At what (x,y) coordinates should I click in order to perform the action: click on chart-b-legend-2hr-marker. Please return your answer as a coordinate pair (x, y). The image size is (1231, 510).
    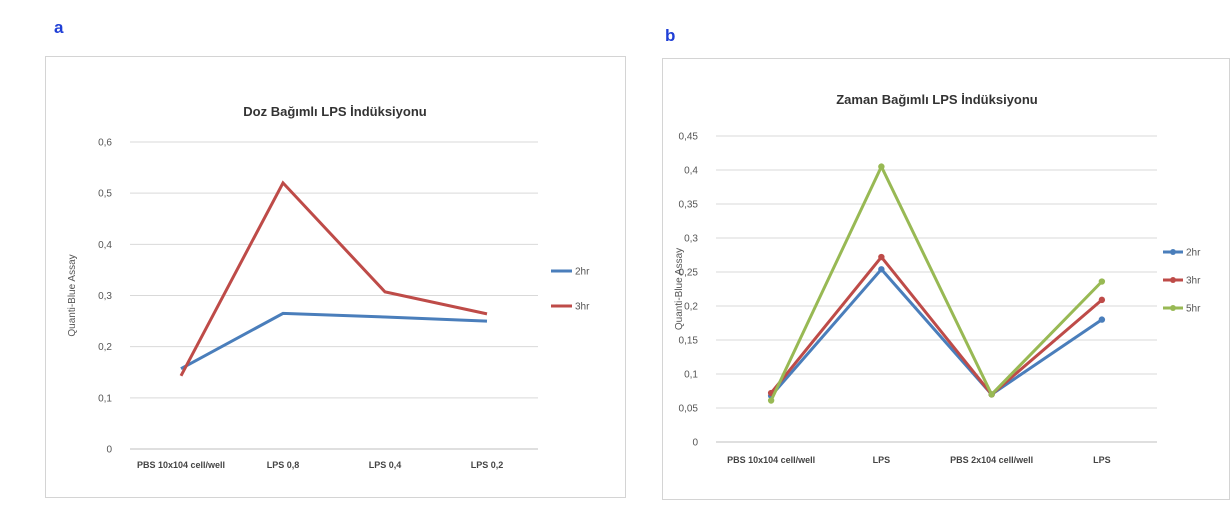
    Looking at the image, I should click on (1173, 252).